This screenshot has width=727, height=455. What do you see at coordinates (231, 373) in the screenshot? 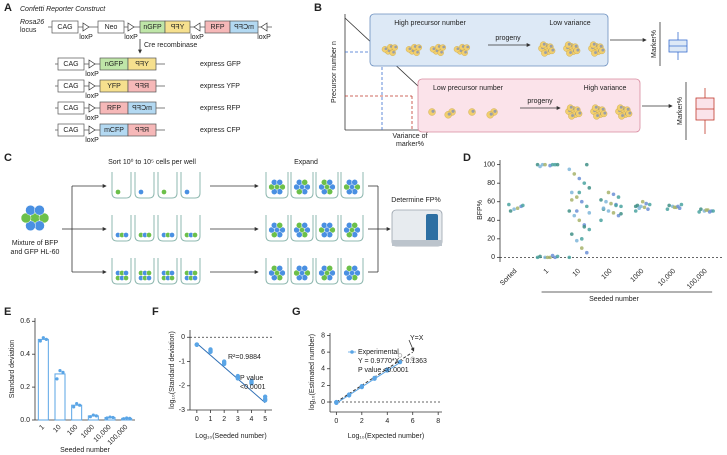
I see `fit-line` at bounding box center [231, 373].